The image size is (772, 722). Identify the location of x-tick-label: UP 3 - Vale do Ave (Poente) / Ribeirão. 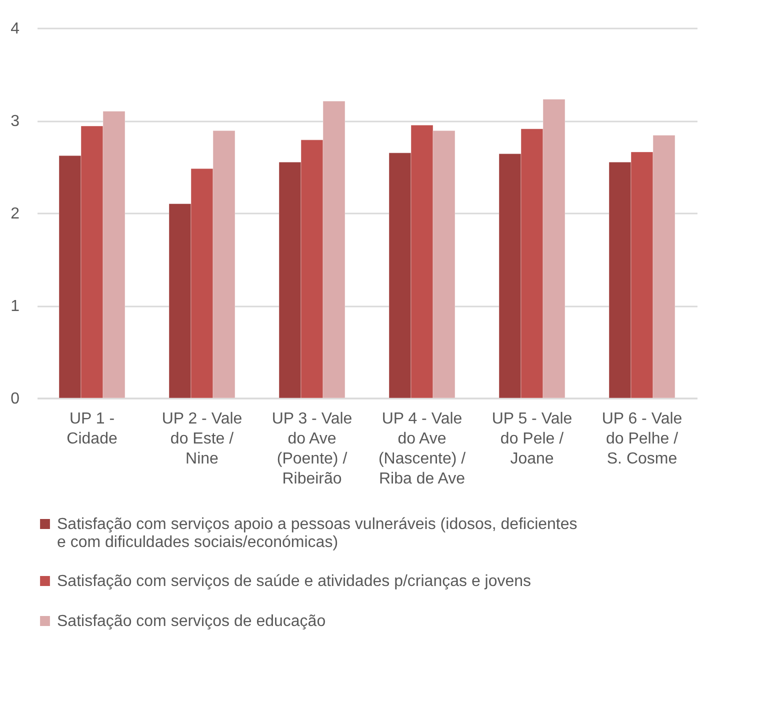
(312, 449).